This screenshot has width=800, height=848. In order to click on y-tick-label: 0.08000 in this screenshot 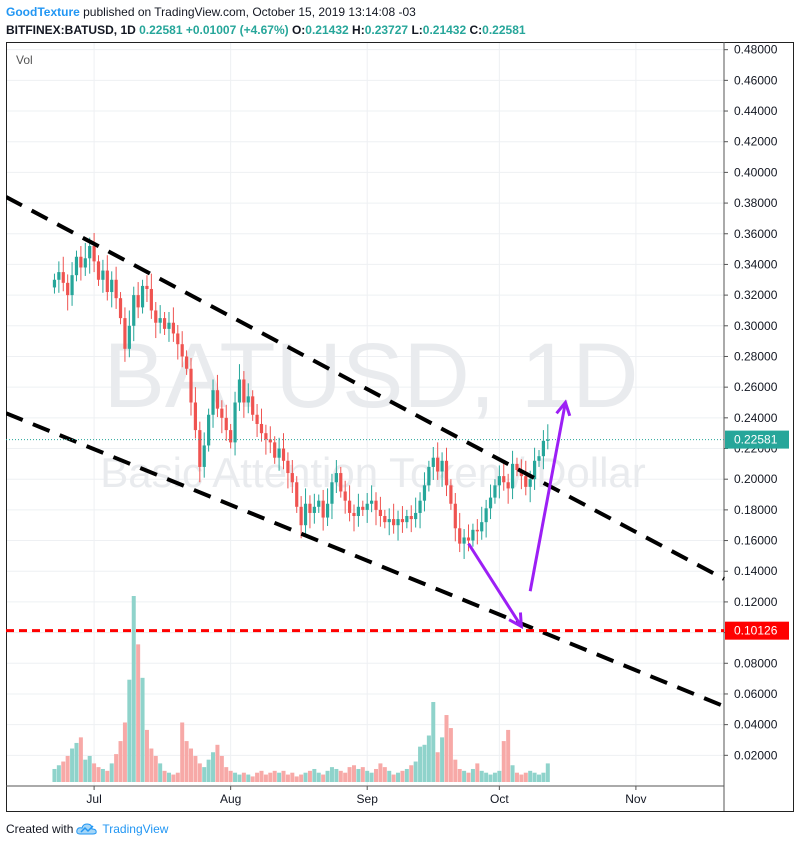, I will do `click(756, 663)`.